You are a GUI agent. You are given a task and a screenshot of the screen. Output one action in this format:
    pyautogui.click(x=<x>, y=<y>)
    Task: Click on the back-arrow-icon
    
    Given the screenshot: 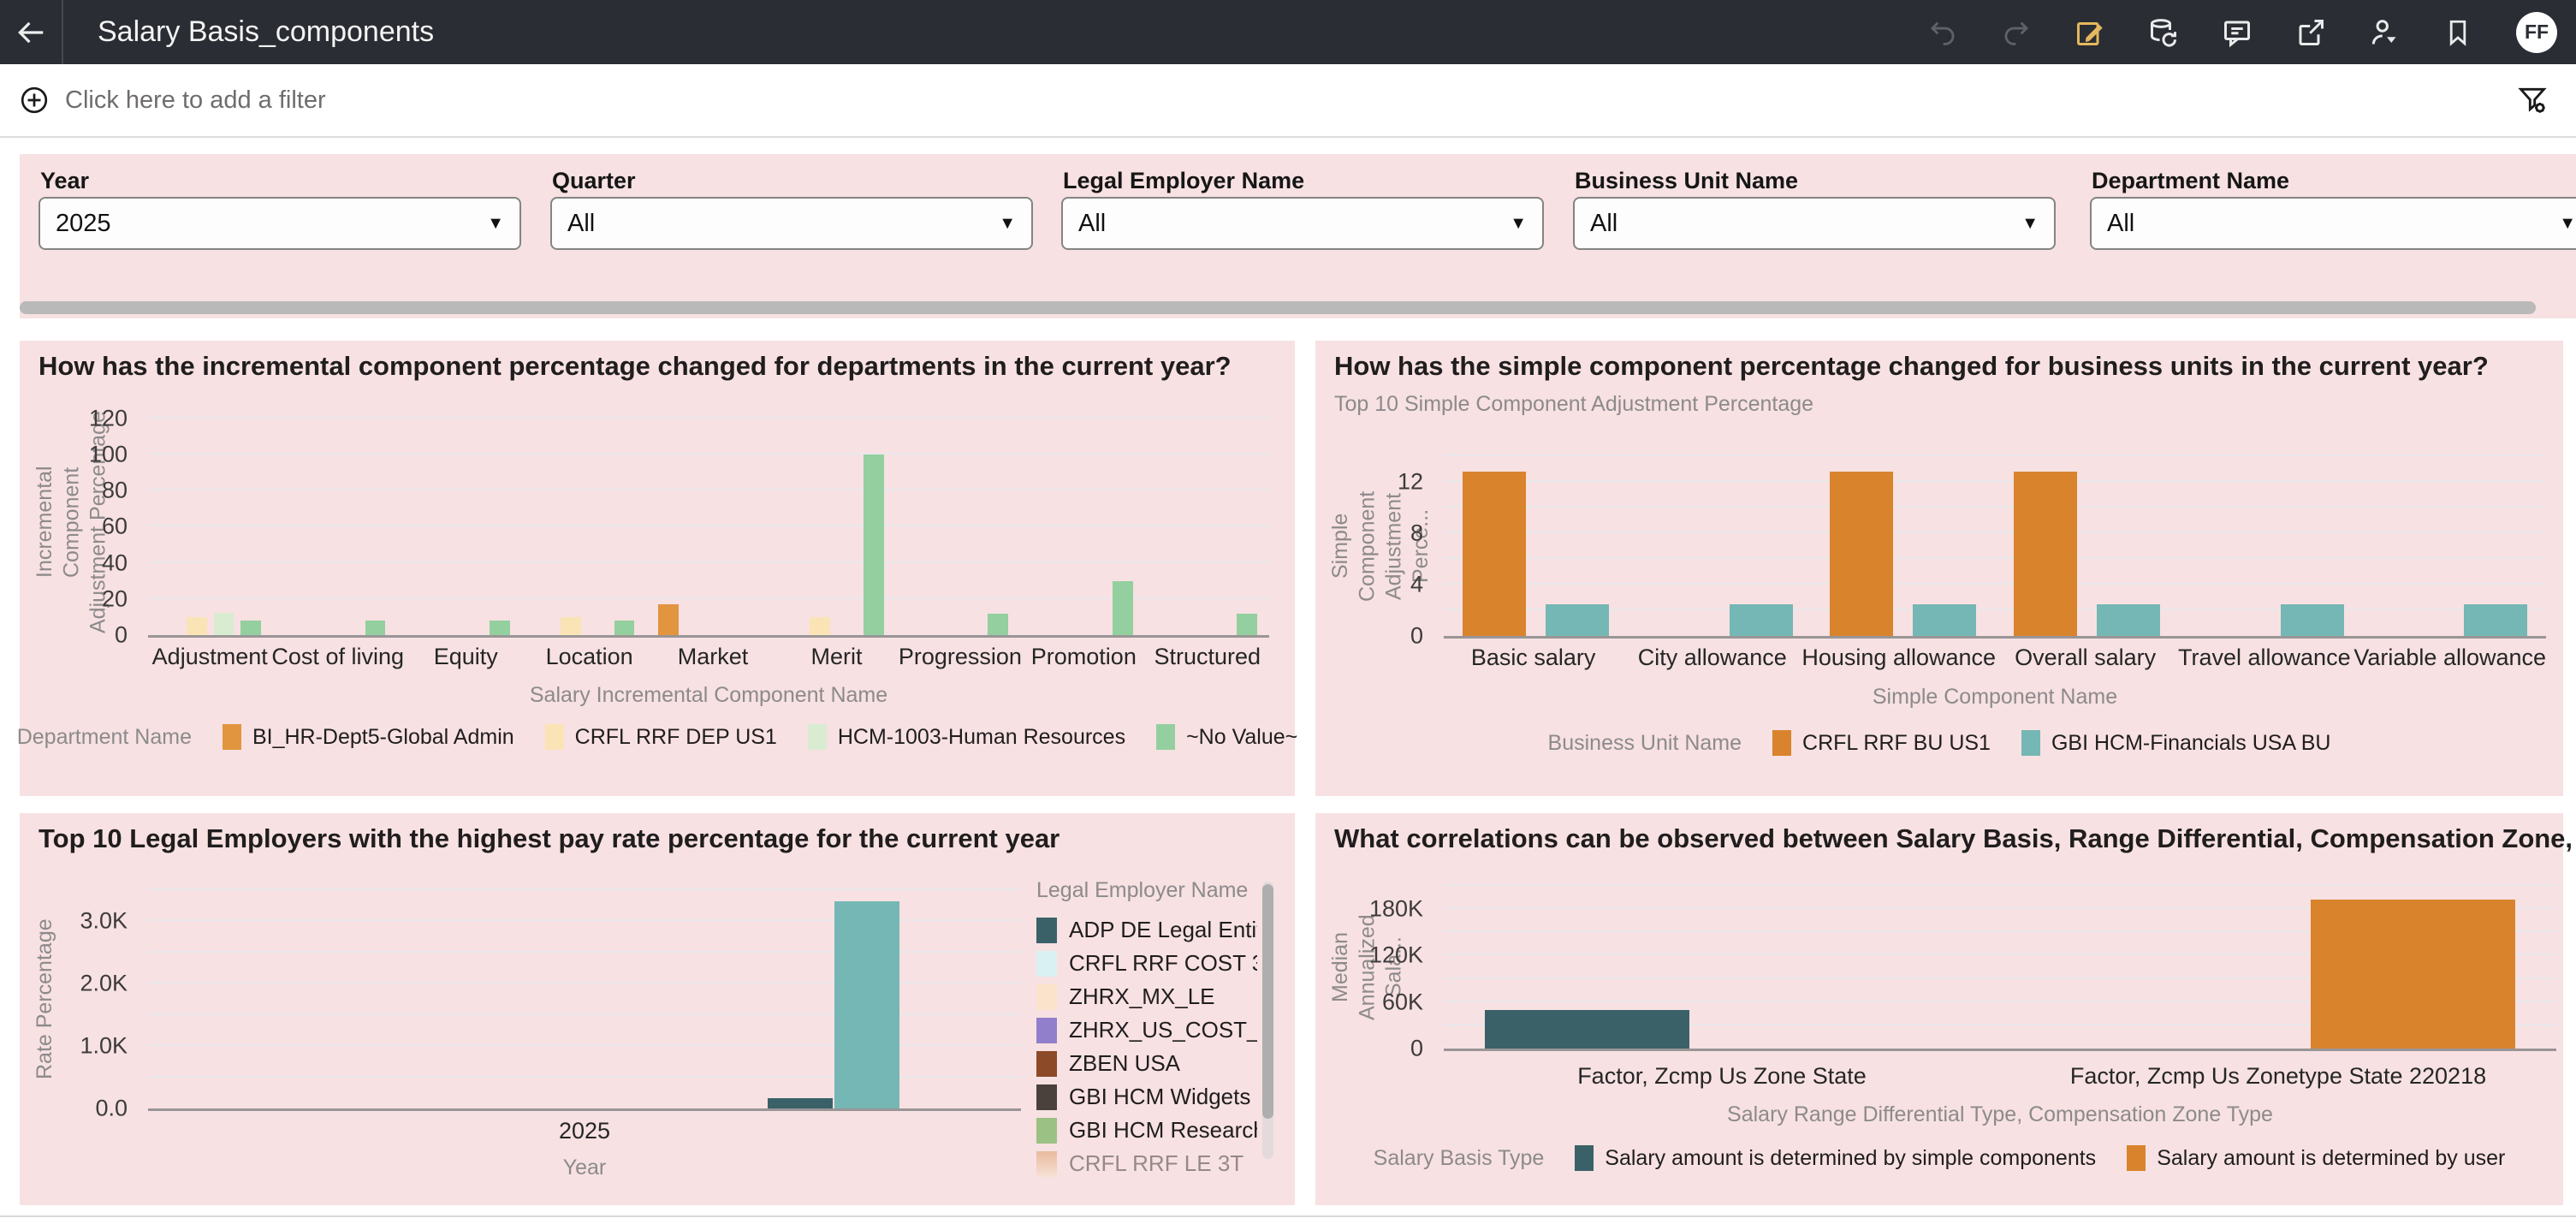 What is the action you would take?
    pyautogui.click(x=31, y=32)
    